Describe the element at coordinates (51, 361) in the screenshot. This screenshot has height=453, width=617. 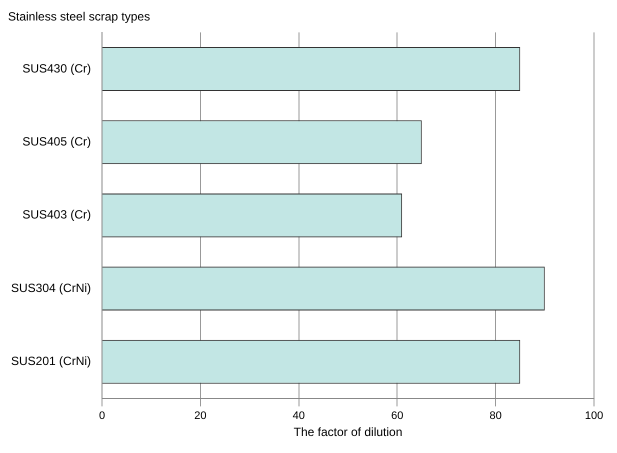
I see `y-tick-label: SUS201 (CrNi)` at that location.